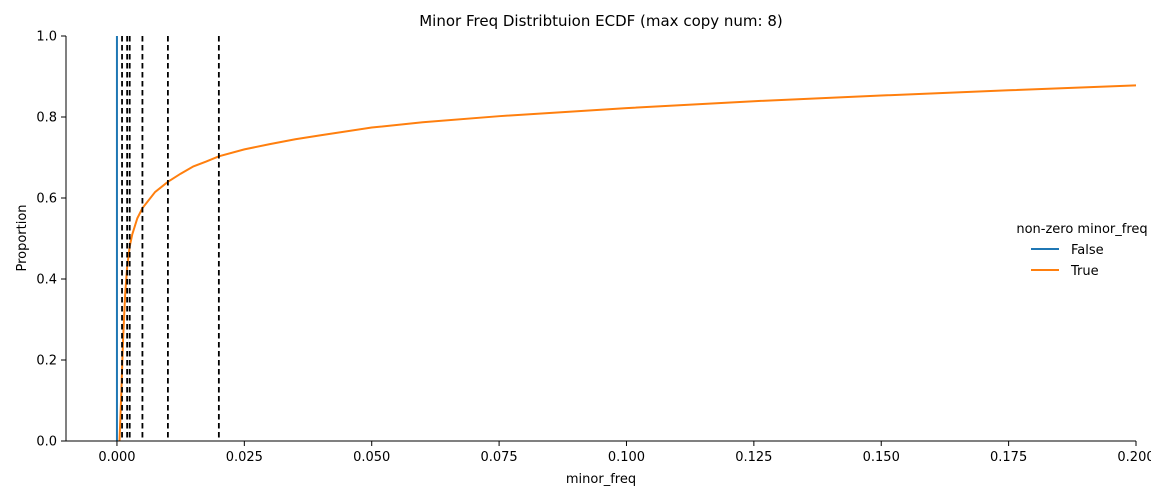 This screenshot has width=1151, height=500. I want to click on y-axis: 0.0 0.2 0.4 0.6 0.8 1.0, so click(51, 240).